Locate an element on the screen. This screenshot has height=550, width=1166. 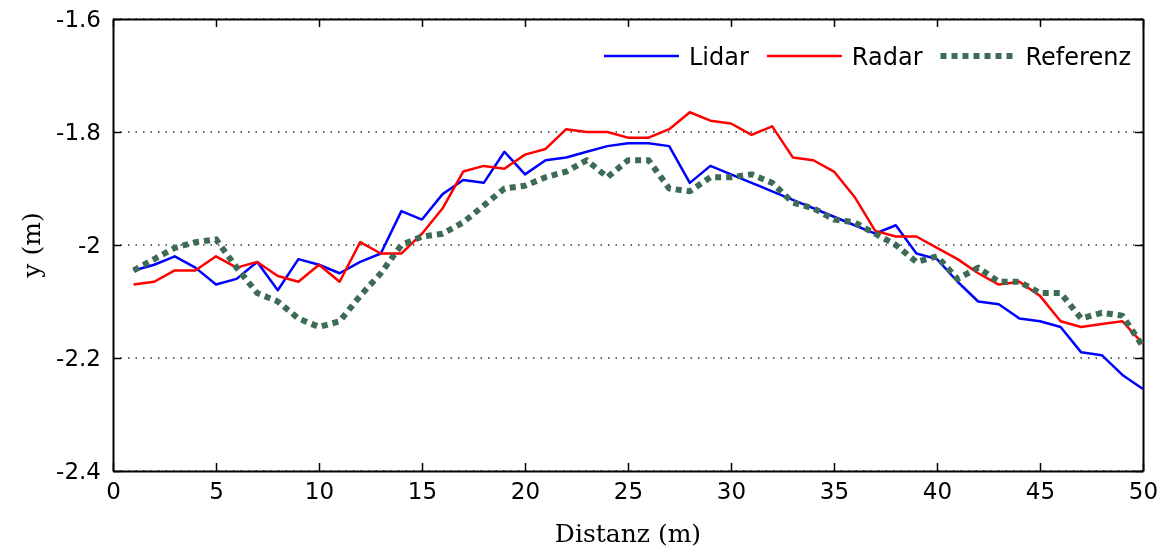
x-tick-label: 35 is located at coordinates (834, 491).